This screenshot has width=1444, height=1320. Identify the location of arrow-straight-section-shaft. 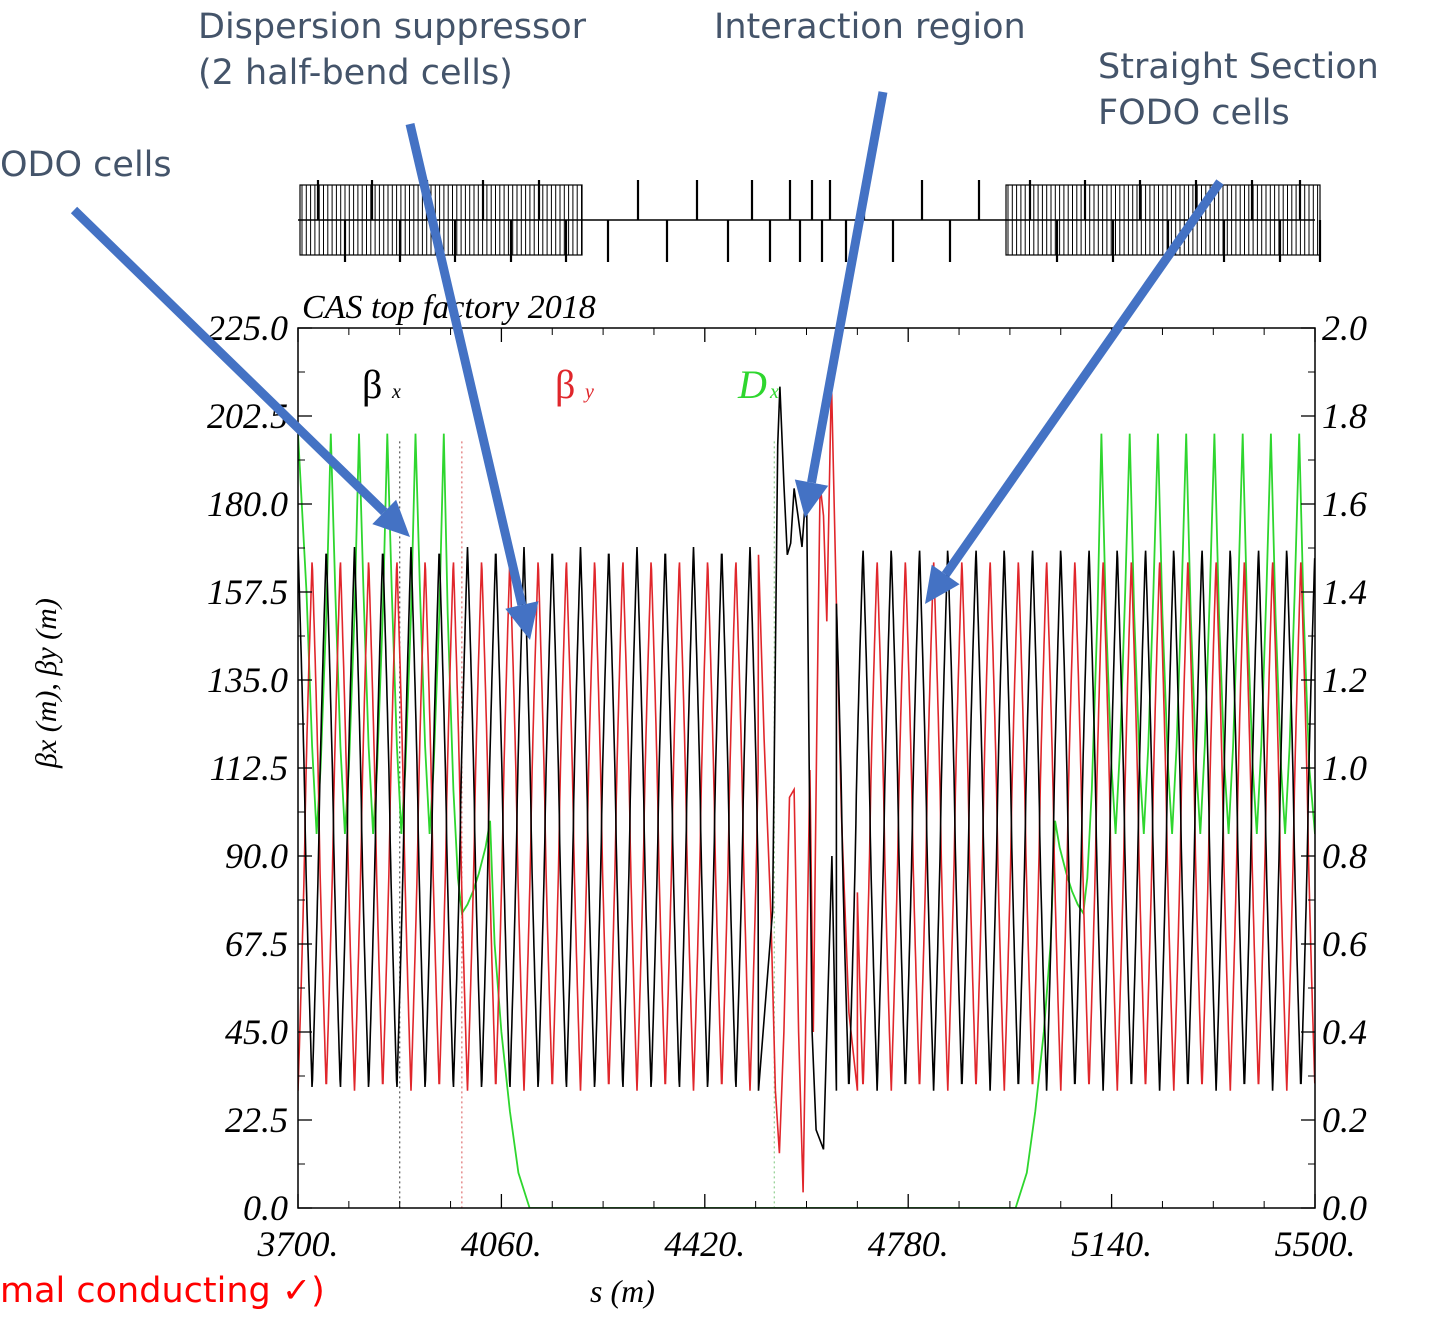
(1082, 378).